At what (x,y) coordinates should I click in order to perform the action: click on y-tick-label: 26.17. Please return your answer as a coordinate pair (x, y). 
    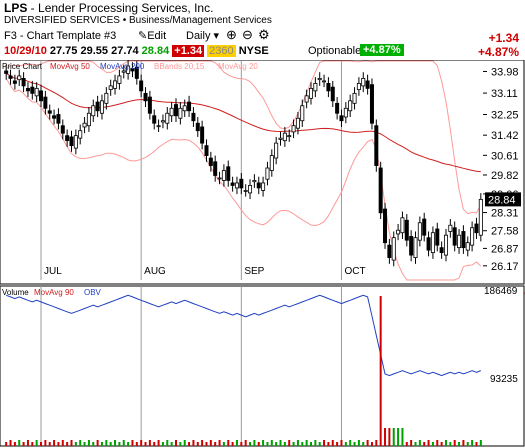
    Looking at the image, I should click on (505, 267).